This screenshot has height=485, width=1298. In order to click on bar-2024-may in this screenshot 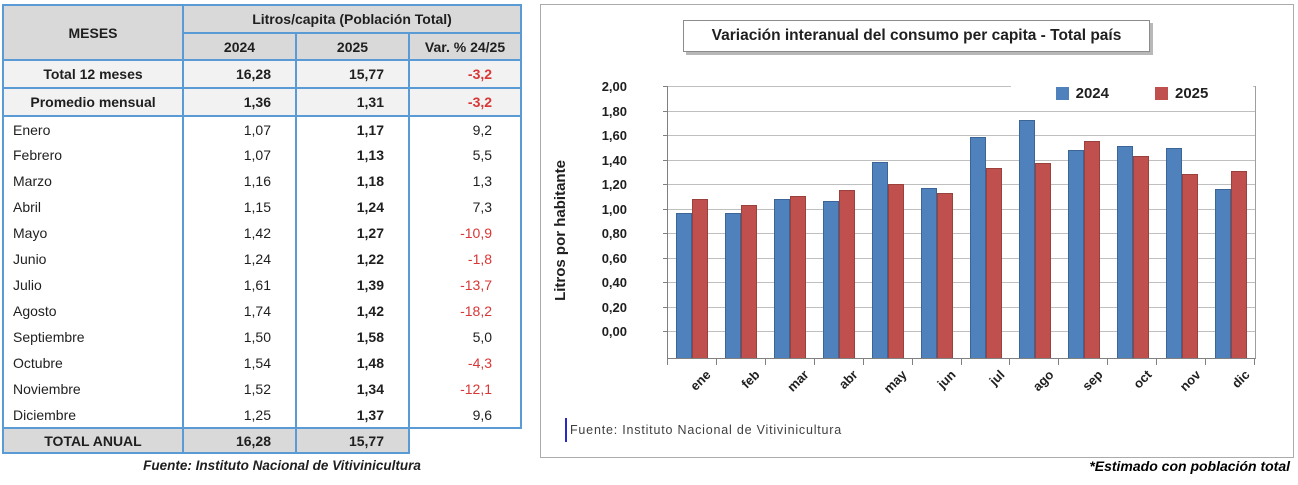, I will do `click(880, 259)`.